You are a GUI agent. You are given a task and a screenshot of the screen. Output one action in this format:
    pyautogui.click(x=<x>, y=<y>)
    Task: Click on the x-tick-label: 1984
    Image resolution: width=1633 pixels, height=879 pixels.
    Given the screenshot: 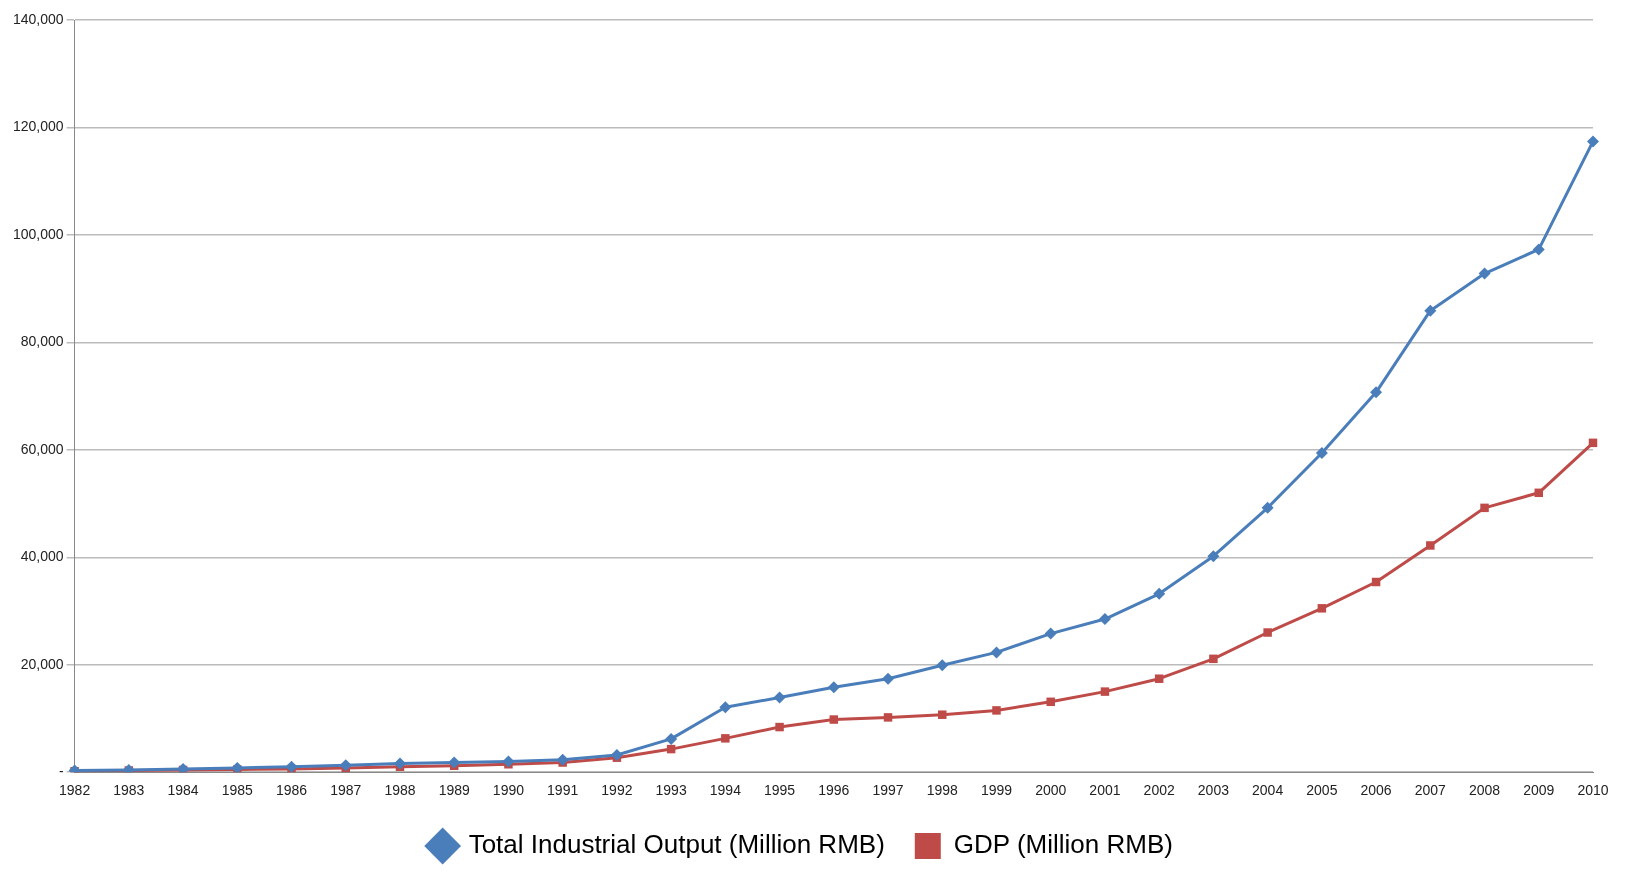 What is the action you would take?
    pyautogui.click(x=183, y=790)
    